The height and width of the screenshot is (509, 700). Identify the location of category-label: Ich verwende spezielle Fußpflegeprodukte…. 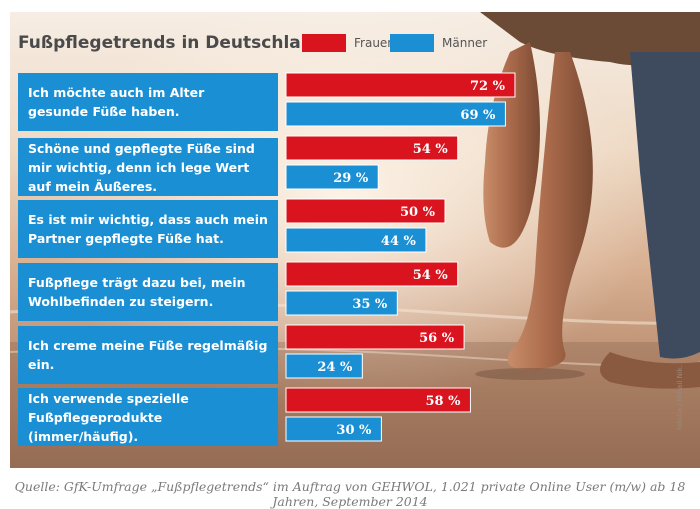
(148, 417).